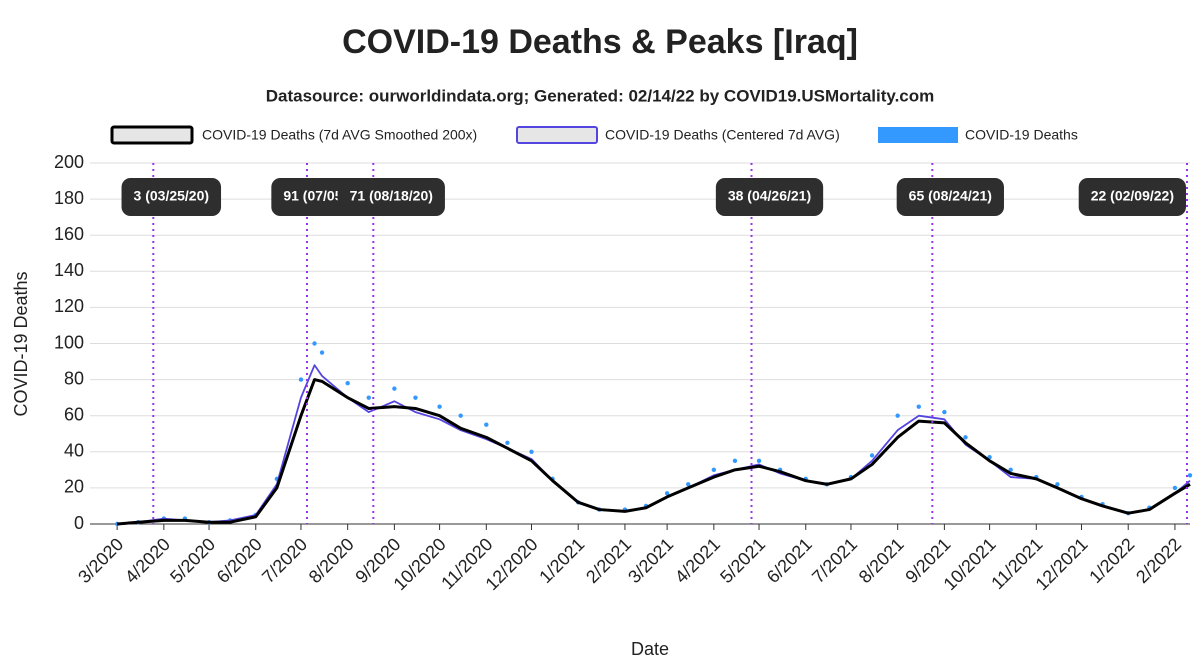 Image resolution: width=1200 pixels, height=670 pixels. I want to click on x-tick-label: 6/2021, so click(789, 560).